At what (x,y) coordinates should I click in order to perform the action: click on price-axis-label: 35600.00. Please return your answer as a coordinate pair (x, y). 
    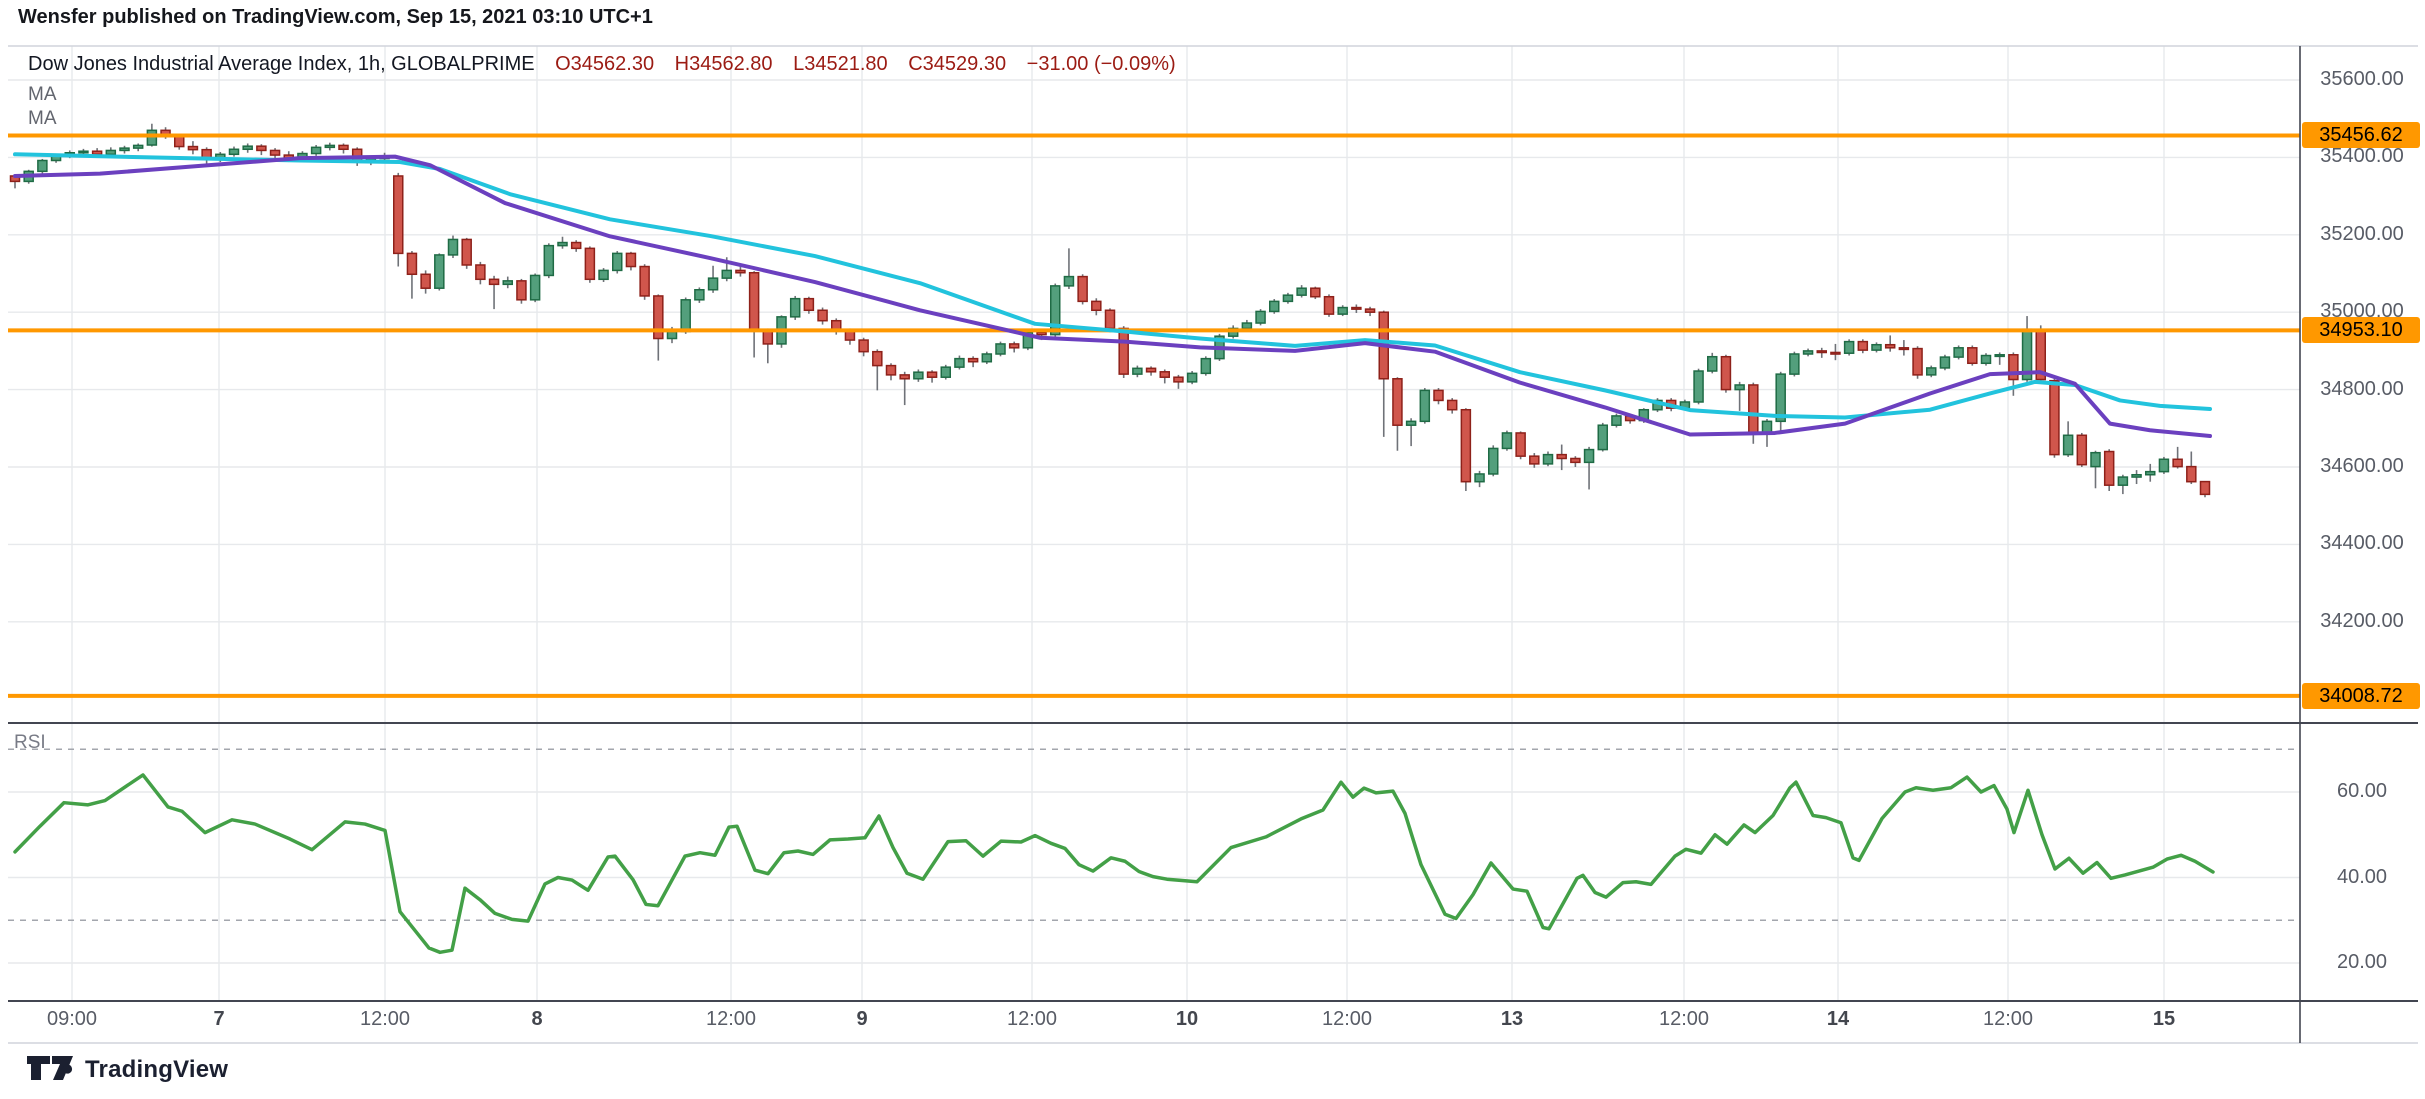
    Looking at the image, I should click on (2362, 79).